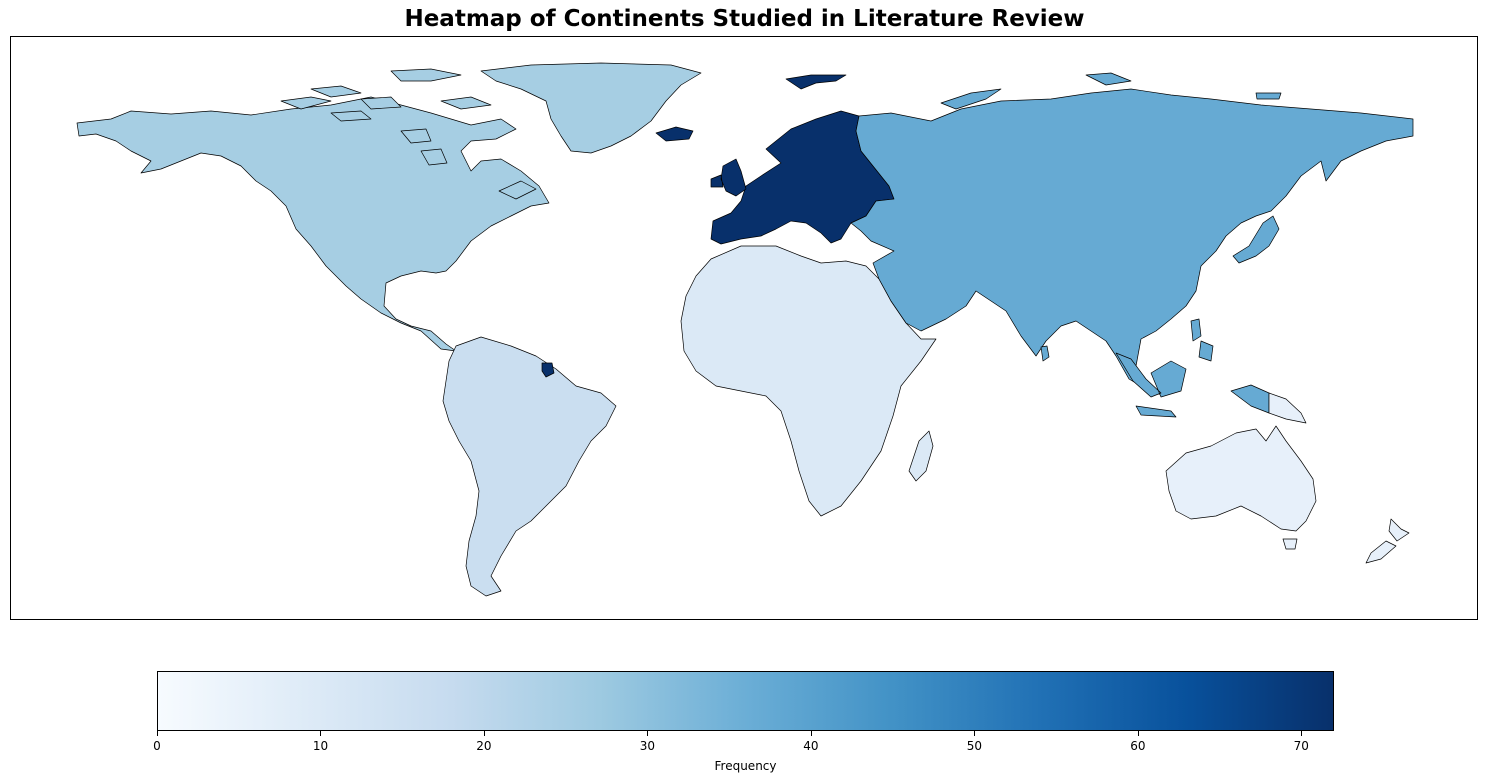 This screenshot has height=783, width=1489. Describe the element at coordinates (1290, 544) in the screenshot. I see `region-tasmania` at that location.